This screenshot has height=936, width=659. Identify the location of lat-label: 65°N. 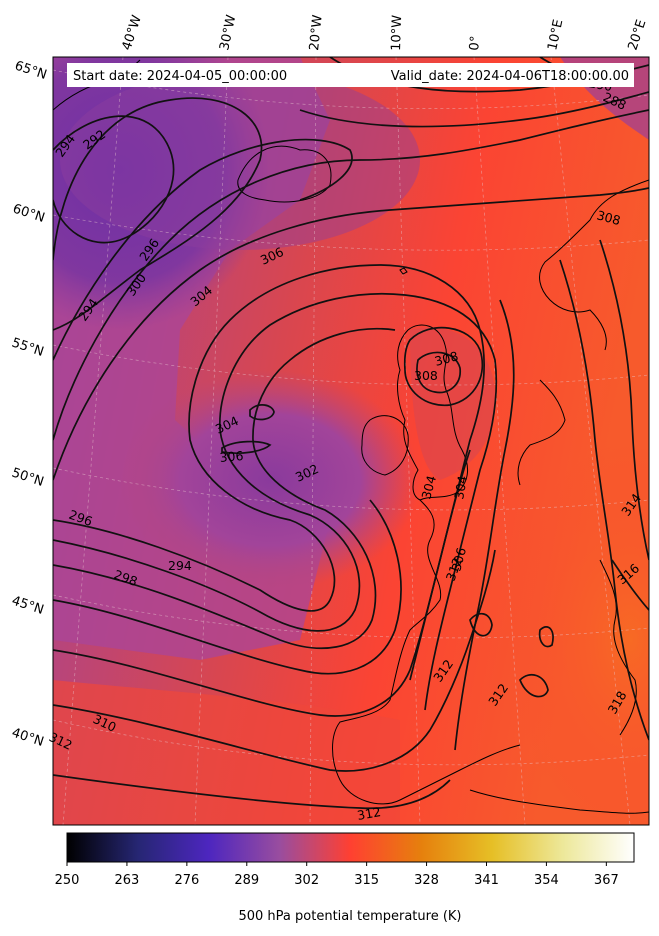
(31, 71).